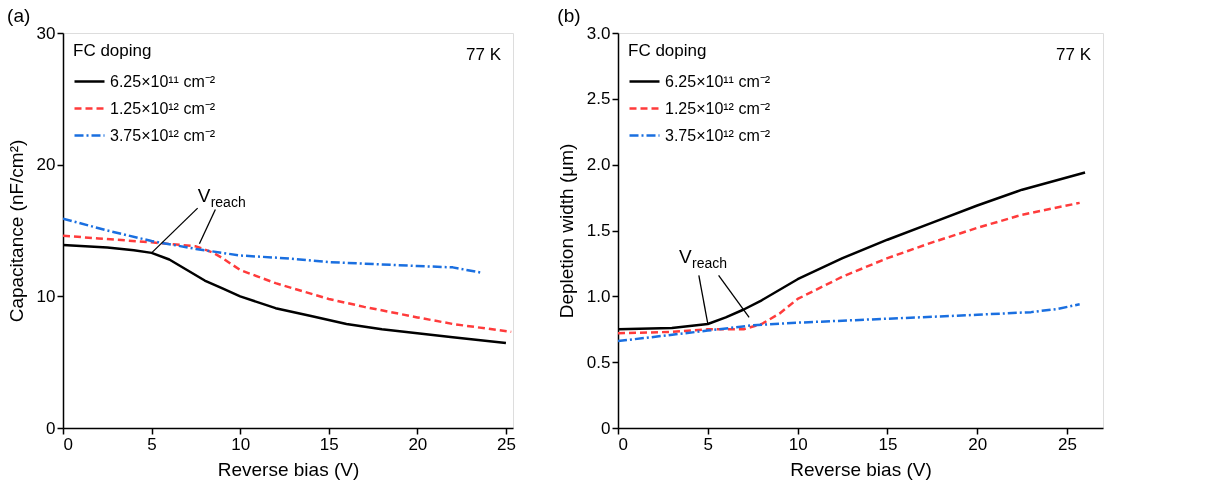 The height and width of the screenshot is (494, 1217). I want to click on y-tick-label: 20, so click(46, 165).